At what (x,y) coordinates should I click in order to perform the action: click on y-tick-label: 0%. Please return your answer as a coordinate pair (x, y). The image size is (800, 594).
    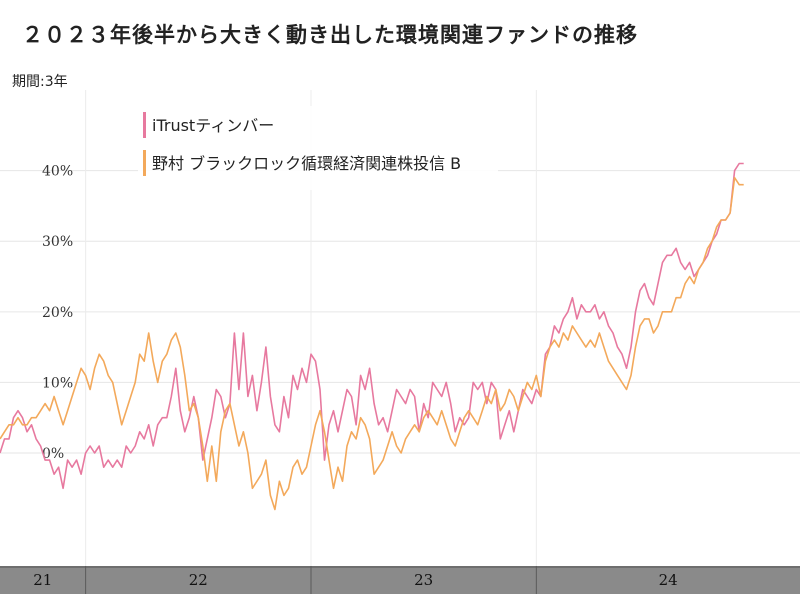
    Looking at the image, I should click on (53, 454).